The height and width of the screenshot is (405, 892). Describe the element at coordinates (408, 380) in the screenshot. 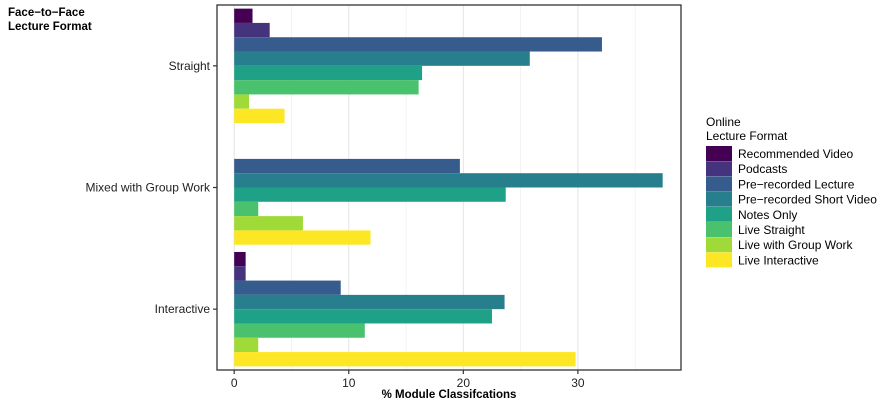

I see `x-axis: 0 10 20 30` at that location.